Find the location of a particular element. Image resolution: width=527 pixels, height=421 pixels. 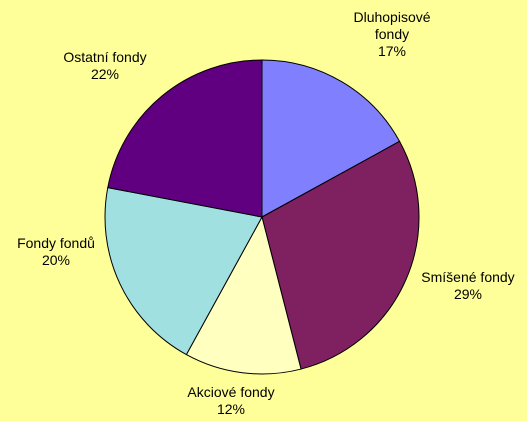

slice-label-ostatni-fondy: Ostatní fondy 22% is located at coordinates (105, 66).